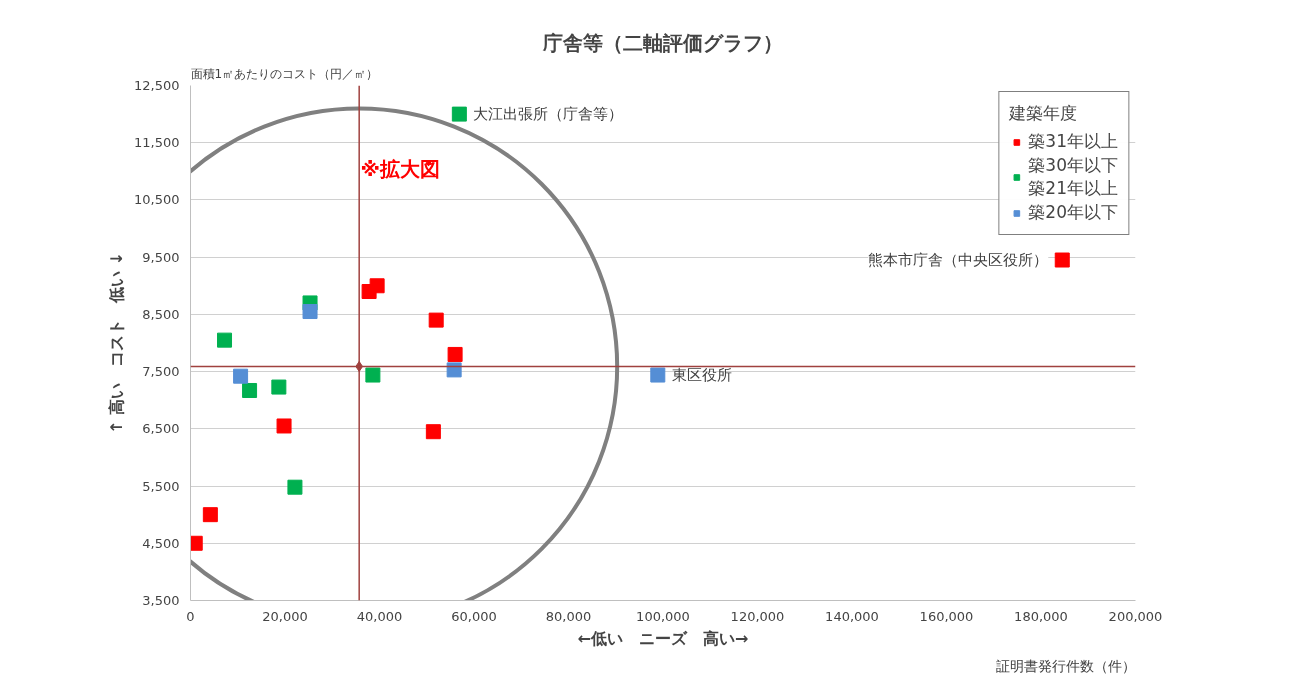 The width and height of the screenshot is (1292, 691). What do you see at coordinates (662, 42) in the screenshot?
I see `chart-title: 庁舎等（二軸評価グラフ）` at bounding box center [662, 42].